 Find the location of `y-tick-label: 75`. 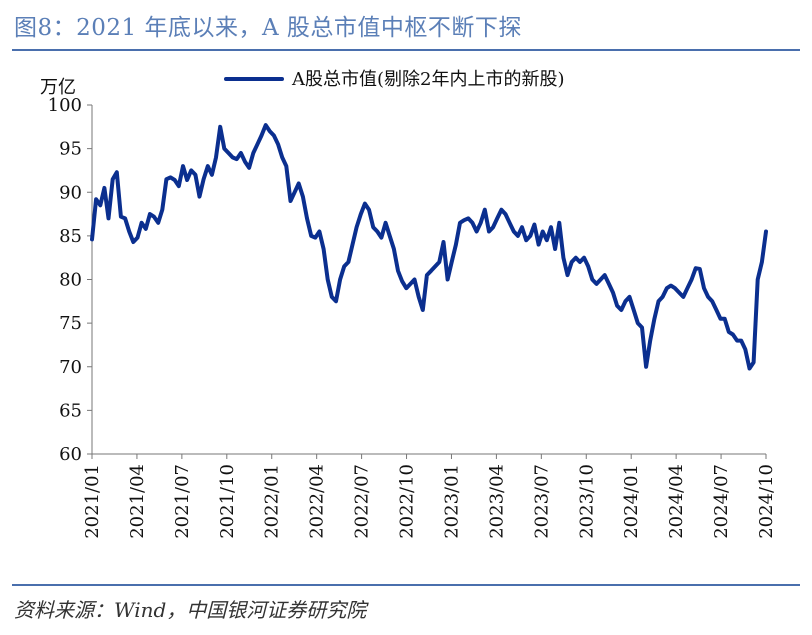

y-tick-label: 75 is located at coordinates (70, 323).